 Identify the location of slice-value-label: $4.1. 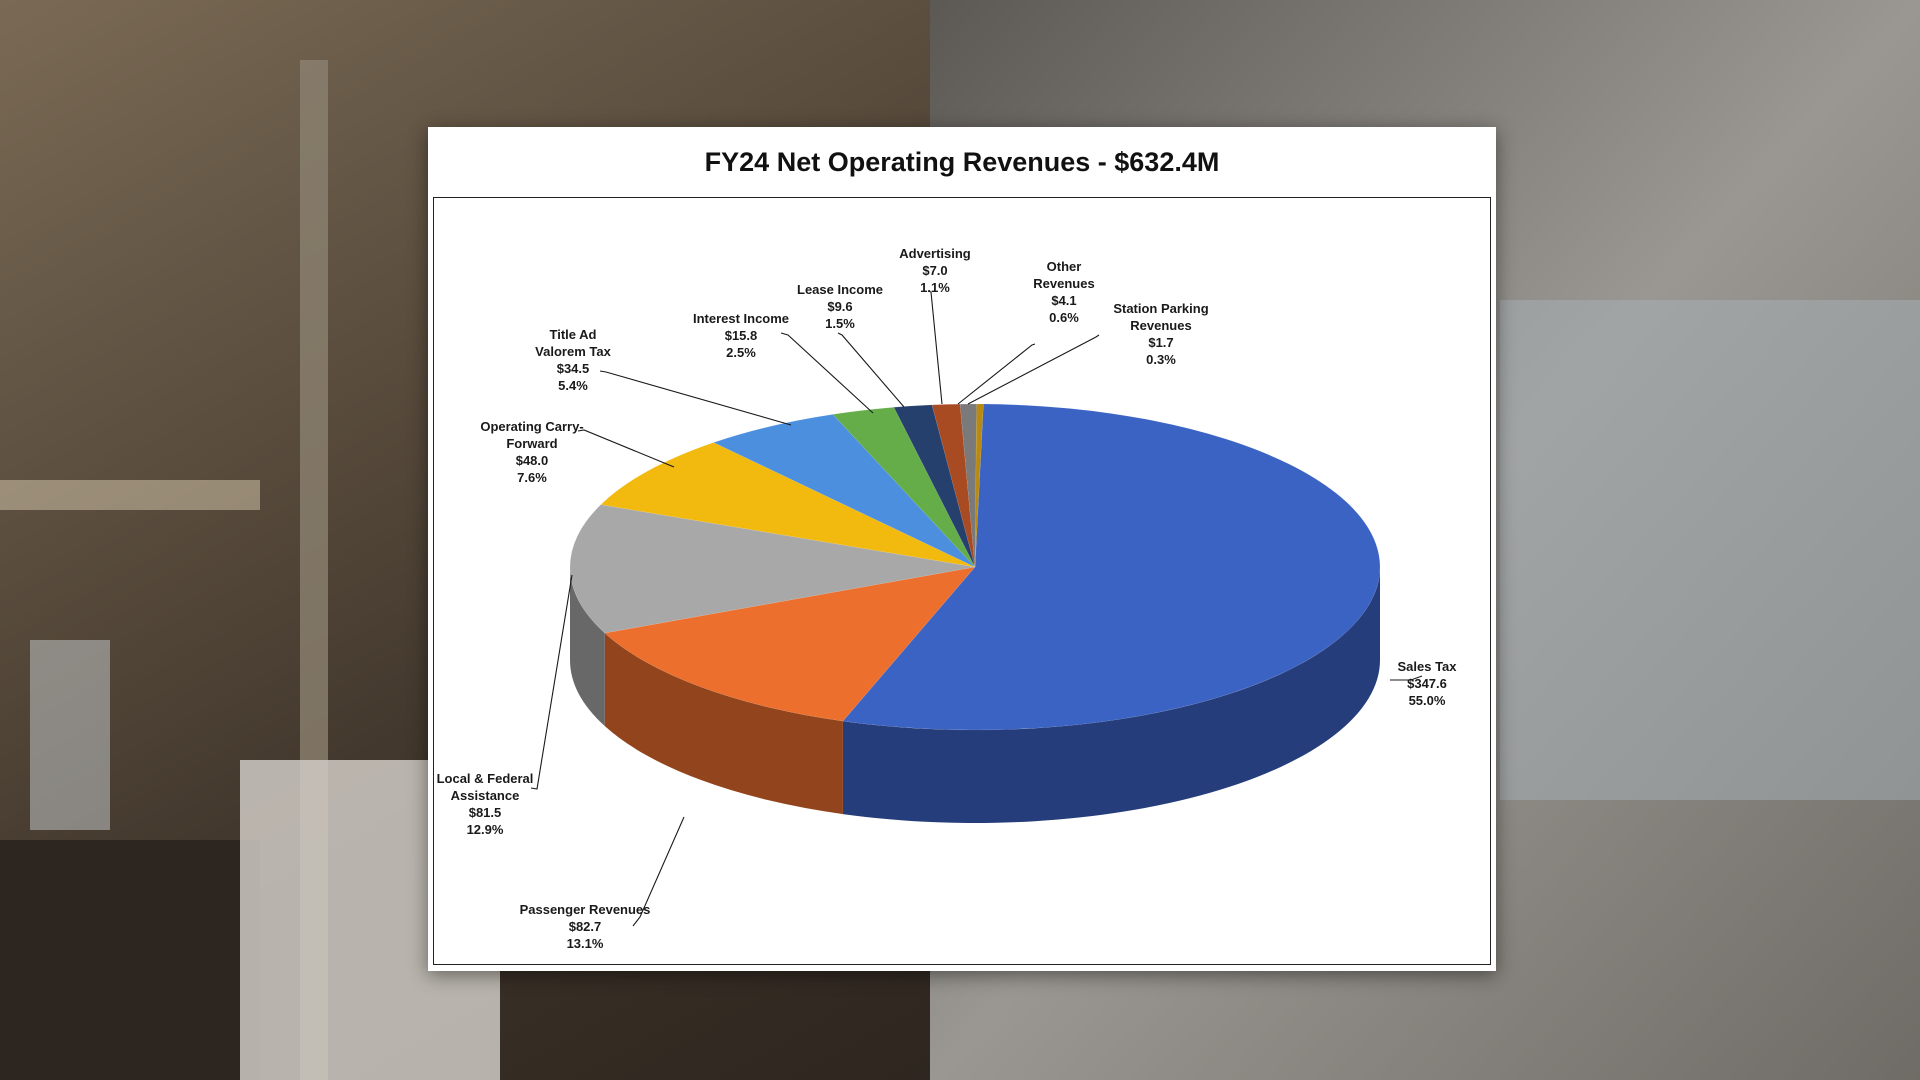
(1063, 300).